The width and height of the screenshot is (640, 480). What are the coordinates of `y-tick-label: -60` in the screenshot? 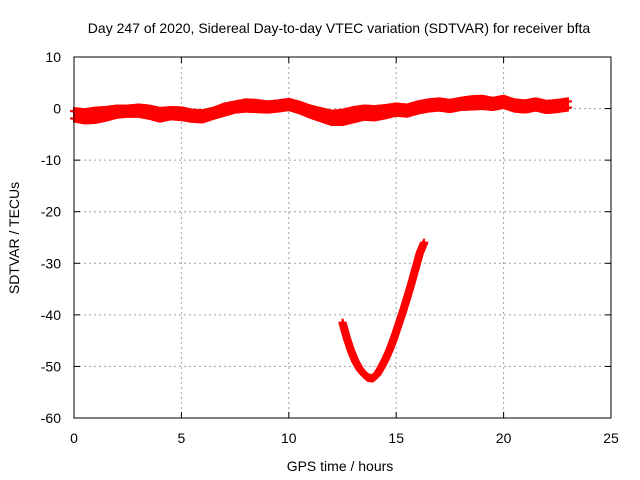 It's located at (51, 418).